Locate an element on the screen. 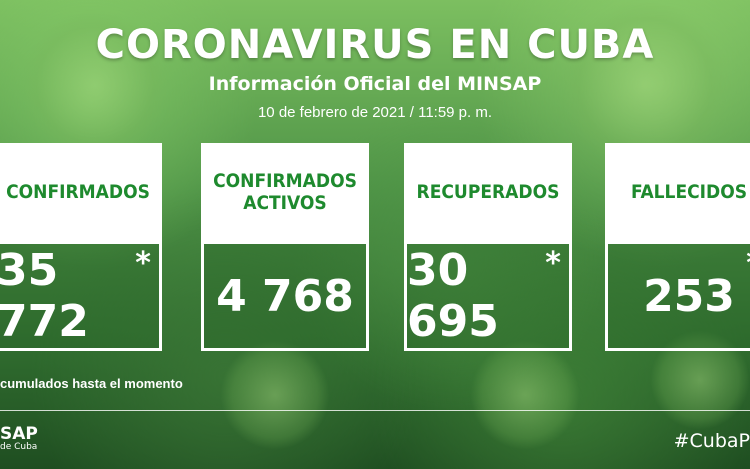  stat-value-box: 35 772 * is located at coordinates (81, 296).